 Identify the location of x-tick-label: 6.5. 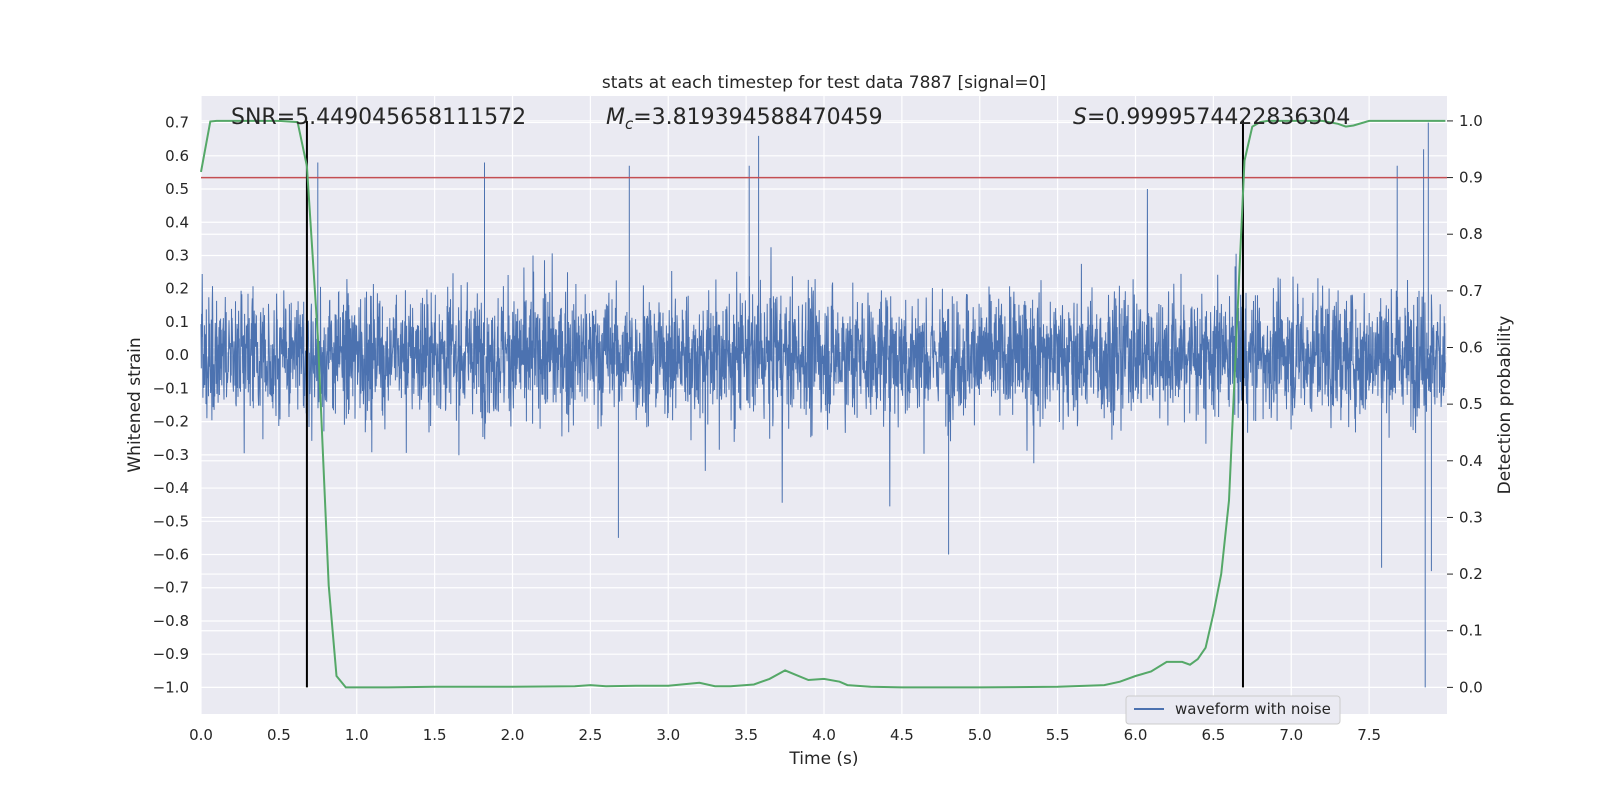
(1213, 735).